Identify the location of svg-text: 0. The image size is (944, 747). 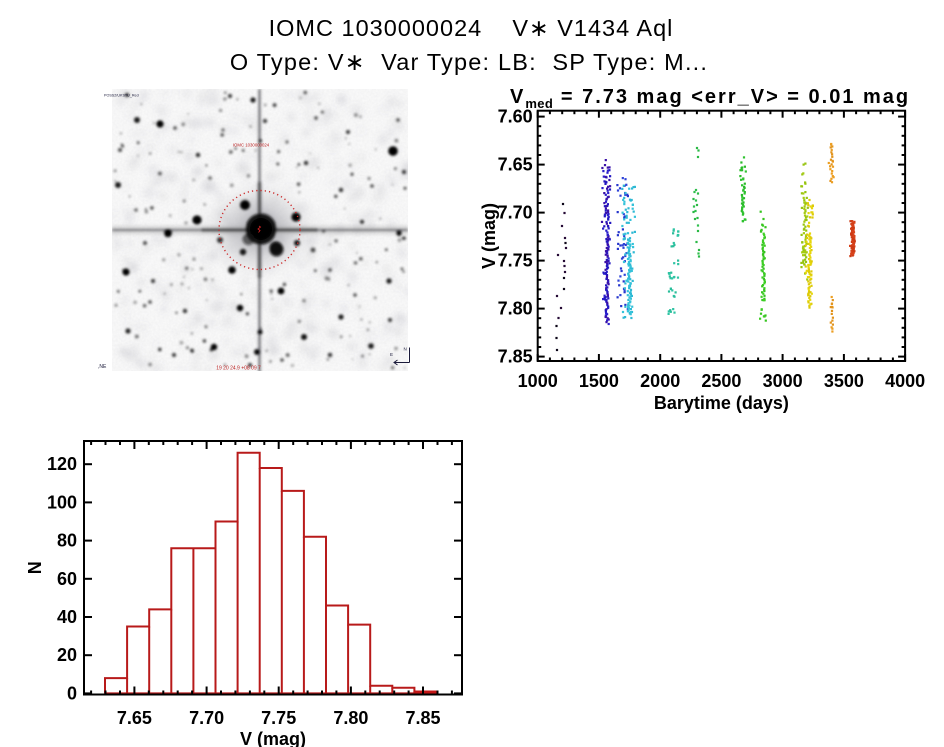
(72, 693).